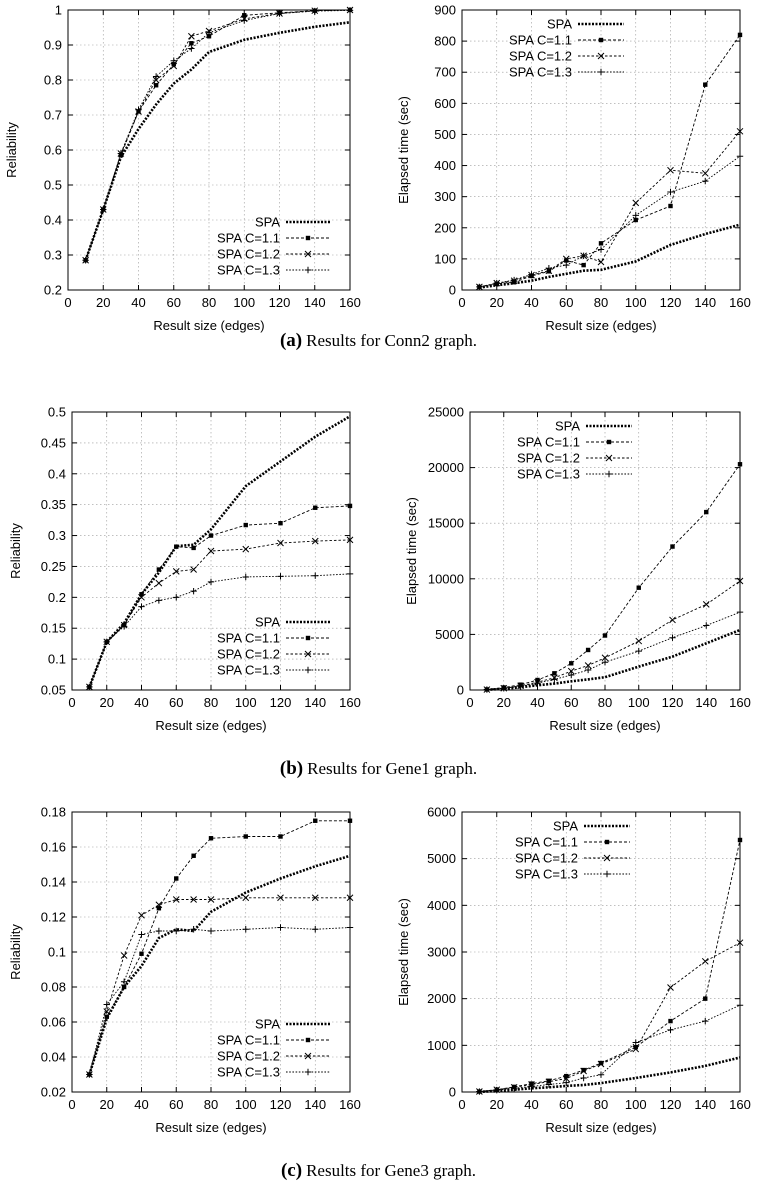 This screenshot has height=1186, width=757. Describe the element at coordinates (452, 1092) in the screenshot. I see `chart-6-y-tick-label: 0` at that location.